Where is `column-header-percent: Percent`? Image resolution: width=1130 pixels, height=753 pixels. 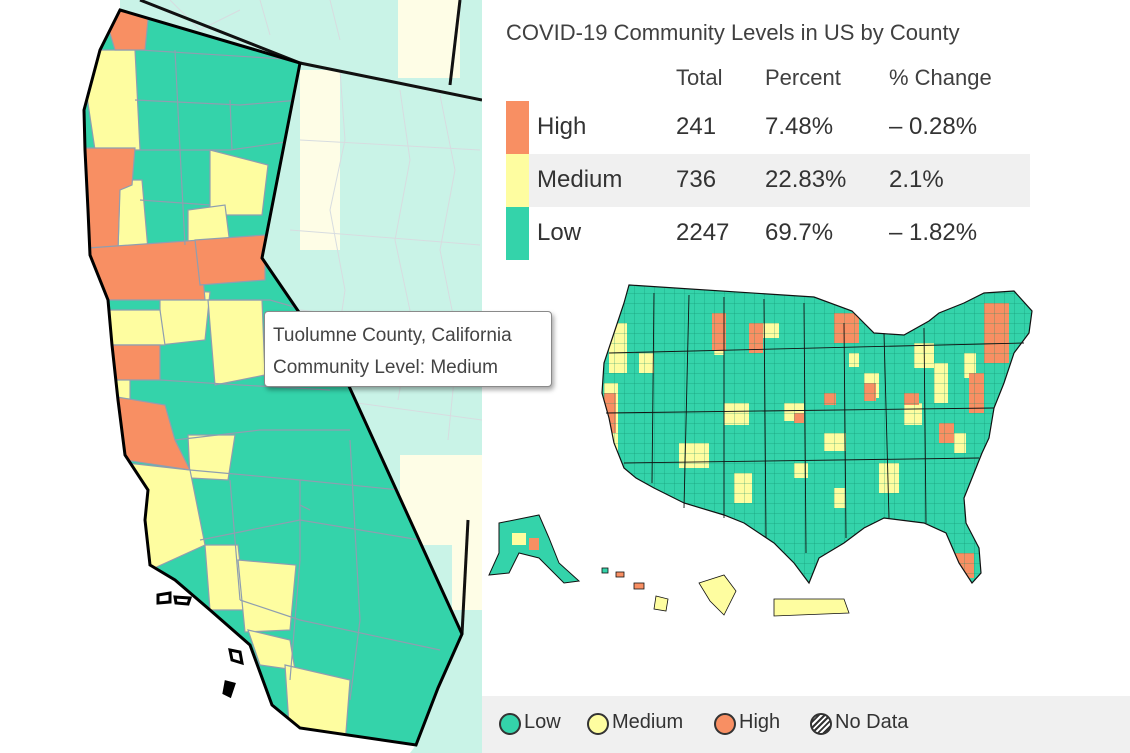
column-header-percent: Percent is located at coordinates (803, 77).